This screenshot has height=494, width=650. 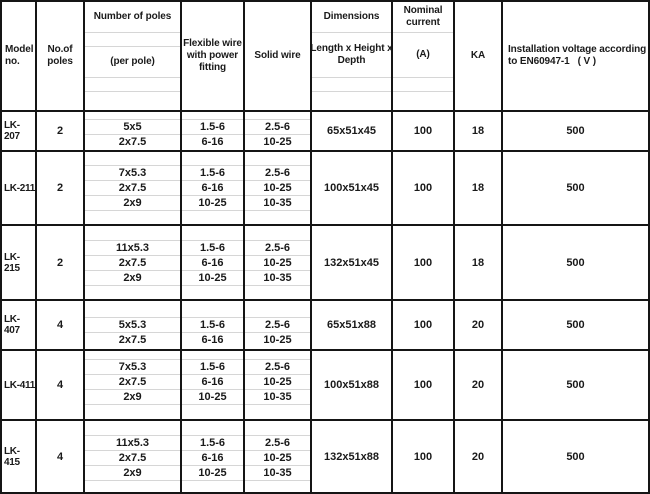 What do you see at coordinates (351, 60) in the screenshot?
I see `header-dimensions-sub-line2: Depth` at bounding box center [351, 60].